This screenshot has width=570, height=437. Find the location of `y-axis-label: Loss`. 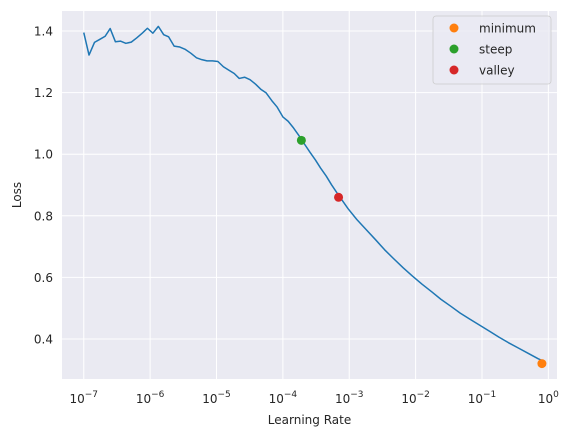

y-axis-label: Loss is located at coordinates (17, 195).